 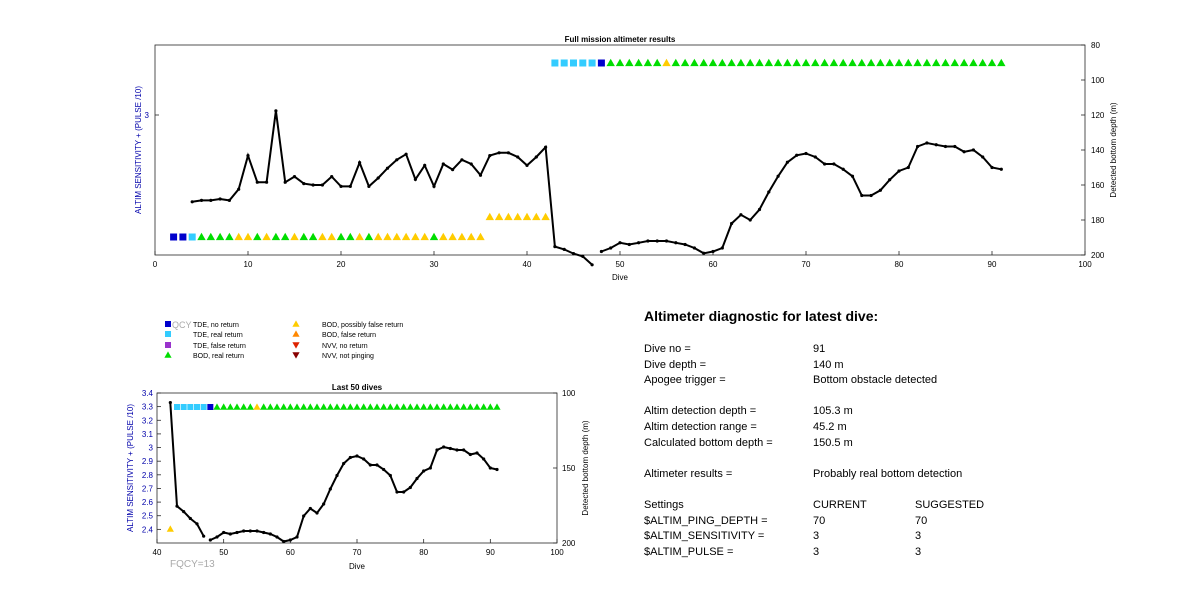 What do you see at coordinates (833, 411) in the screenshot?
I see `diag-value: 105.3 m` at bounding box center [833, 411].